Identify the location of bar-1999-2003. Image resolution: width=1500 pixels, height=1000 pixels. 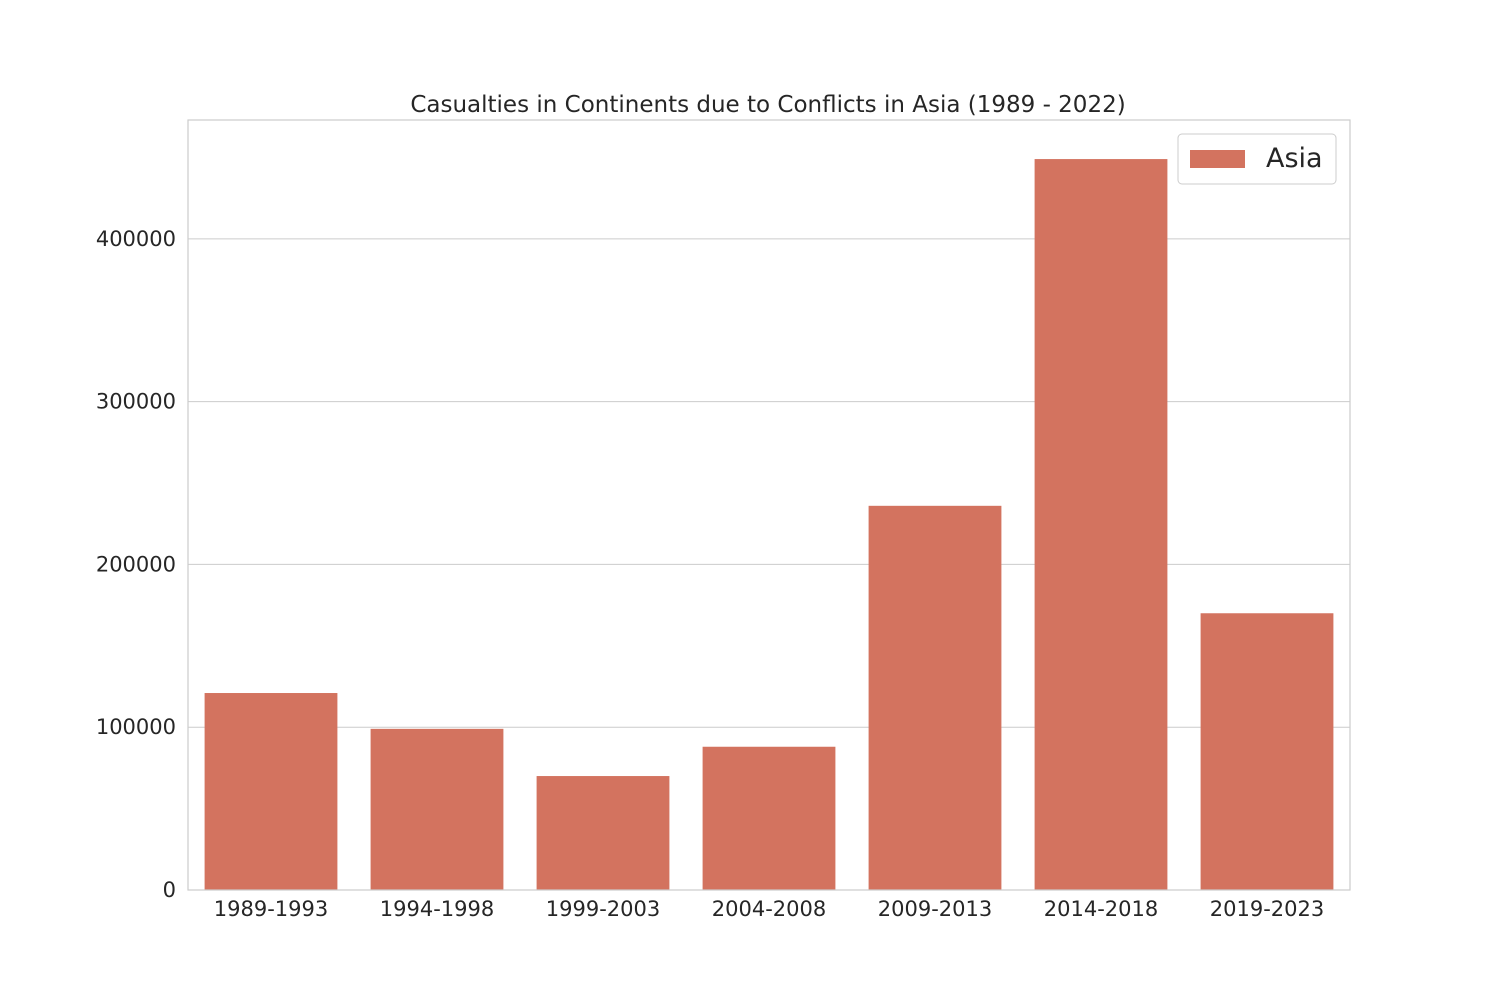
(603, 833).